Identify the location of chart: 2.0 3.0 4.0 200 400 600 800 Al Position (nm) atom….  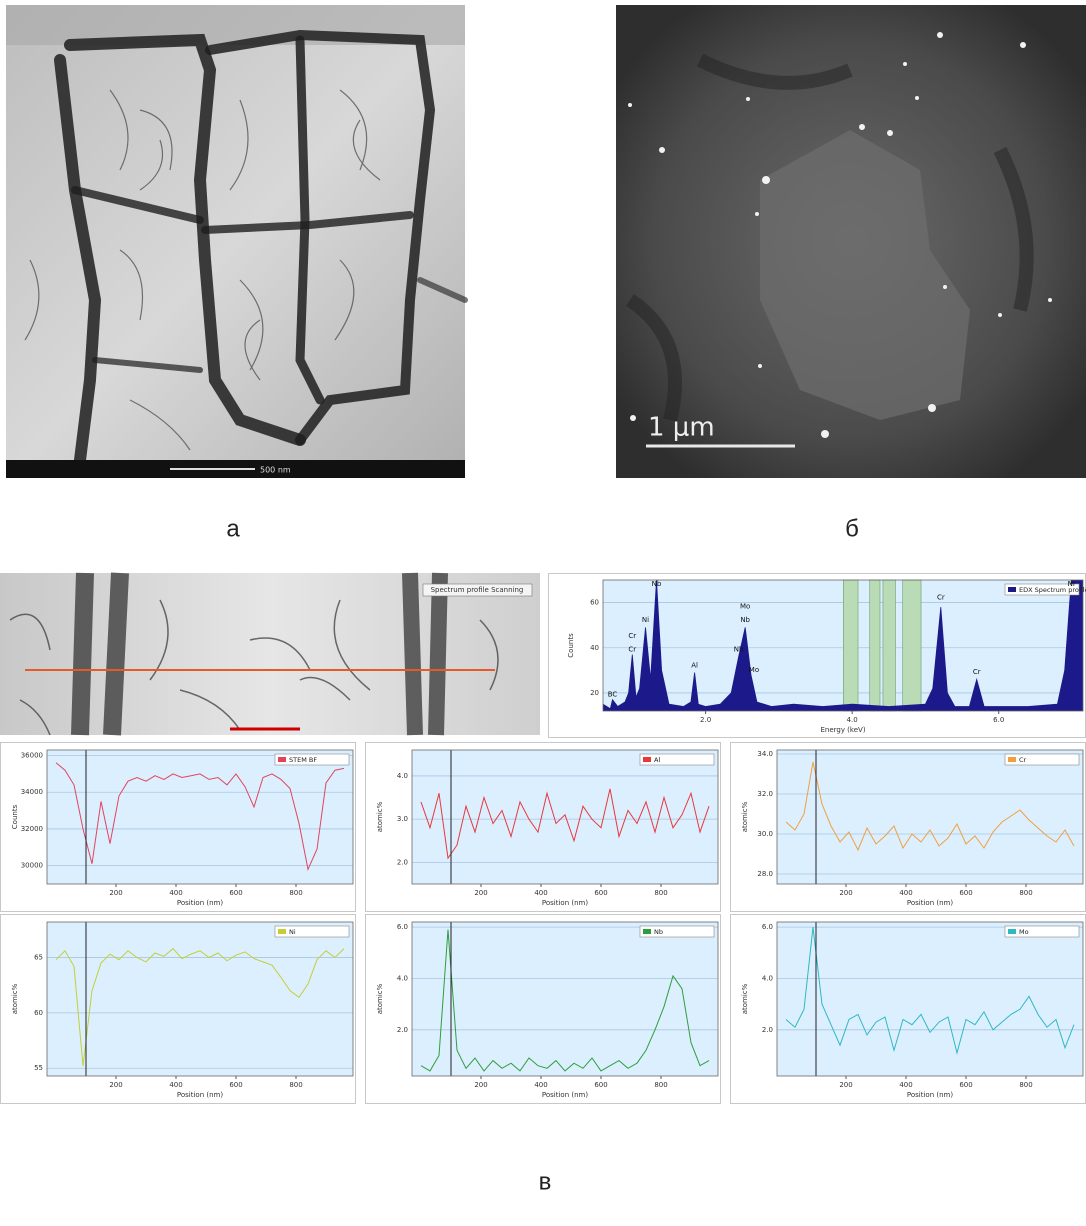
(543, 827).